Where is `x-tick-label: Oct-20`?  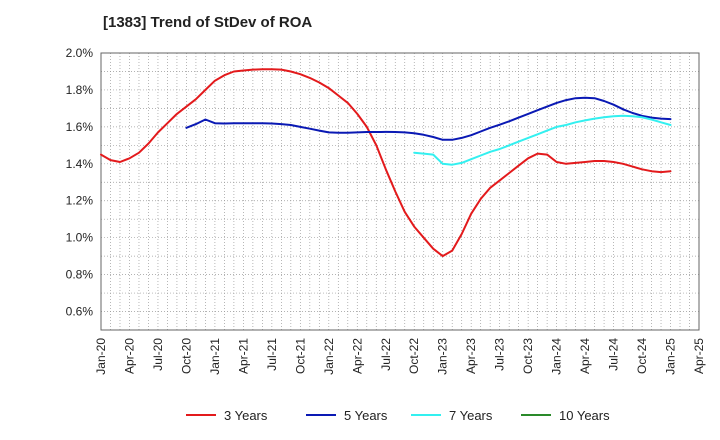 x-tick-label: Oct-20 is located at coordinates (186, 356).